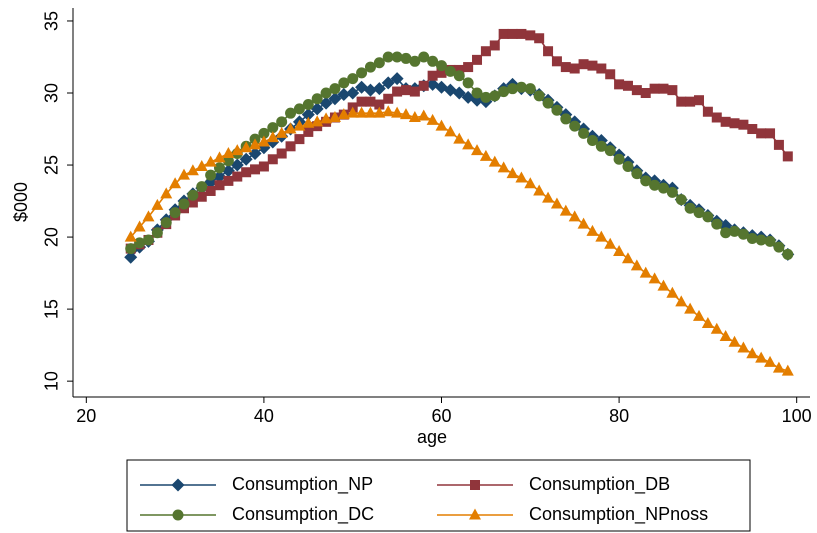 The height and width of the screenshot is (533, 817). What do you see at coordinates (52, 165) in the screenshot?
I see `y-tick-label: 25` at bounding box center [52, 165].